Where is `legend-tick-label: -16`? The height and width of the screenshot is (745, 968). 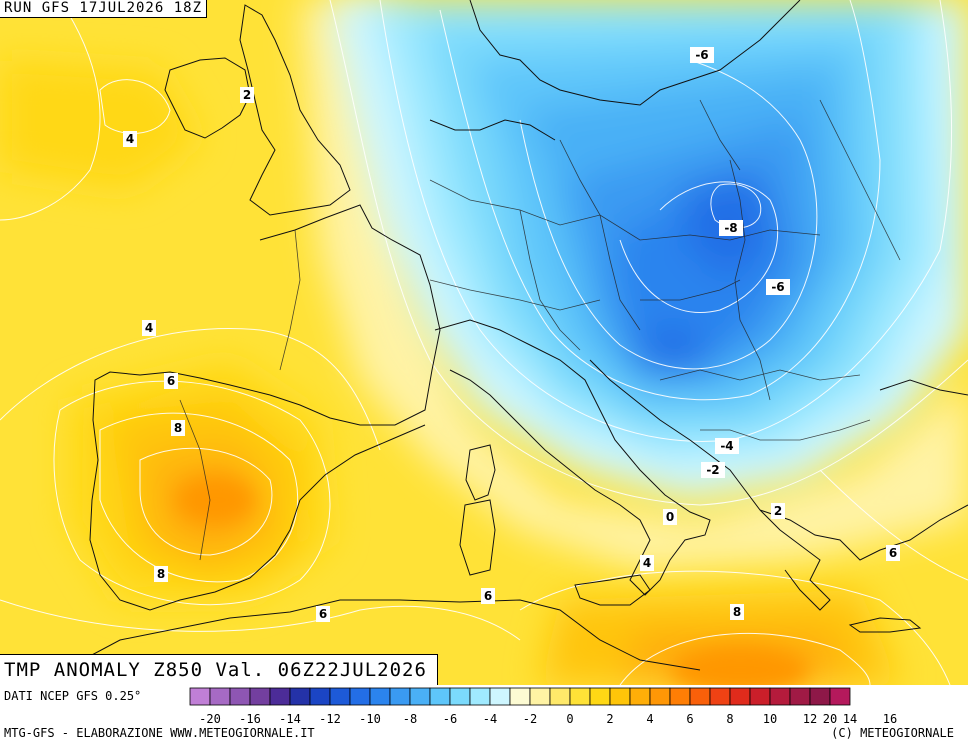 legend-tick-label: -16 is located at coordinates (250, 719).